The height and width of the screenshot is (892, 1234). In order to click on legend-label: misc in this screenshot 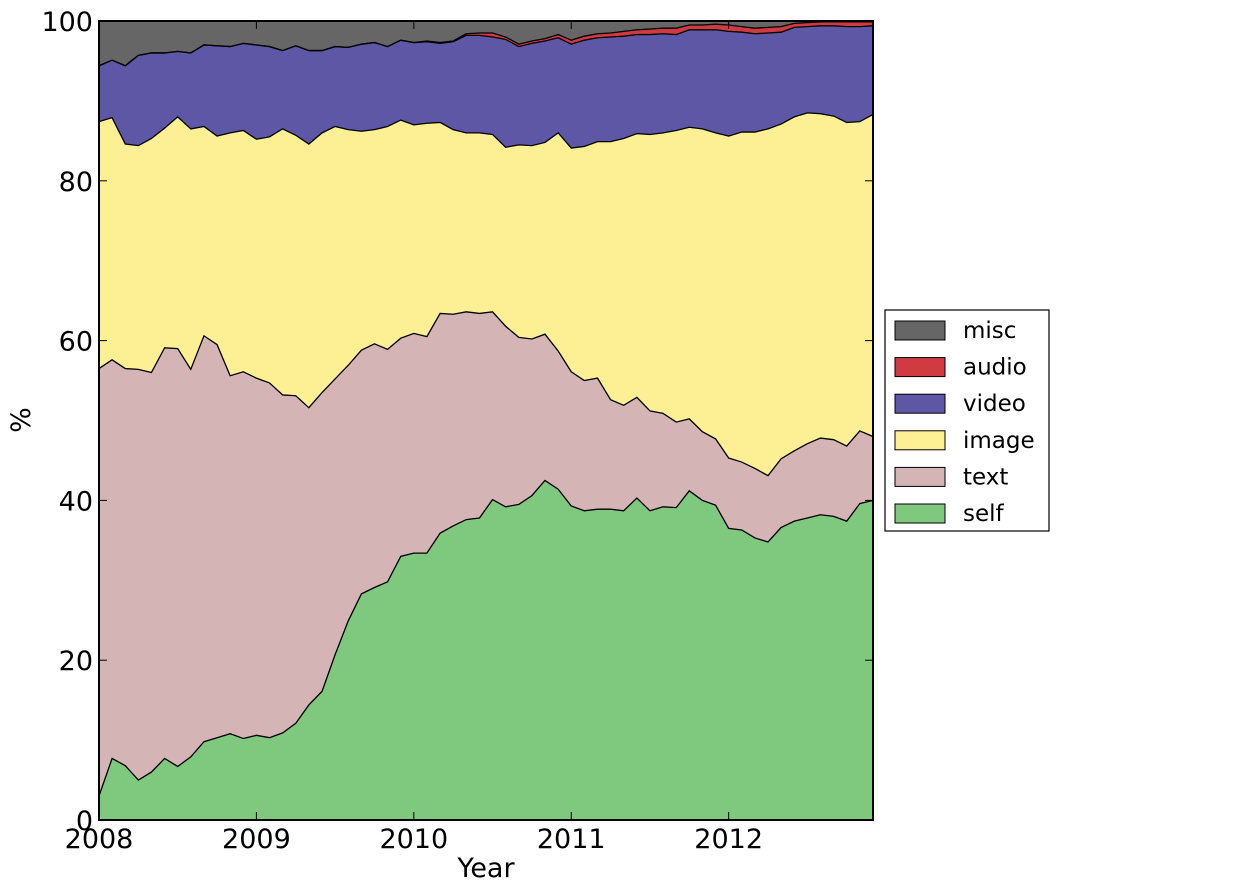, I will do `click(989, 331)`.